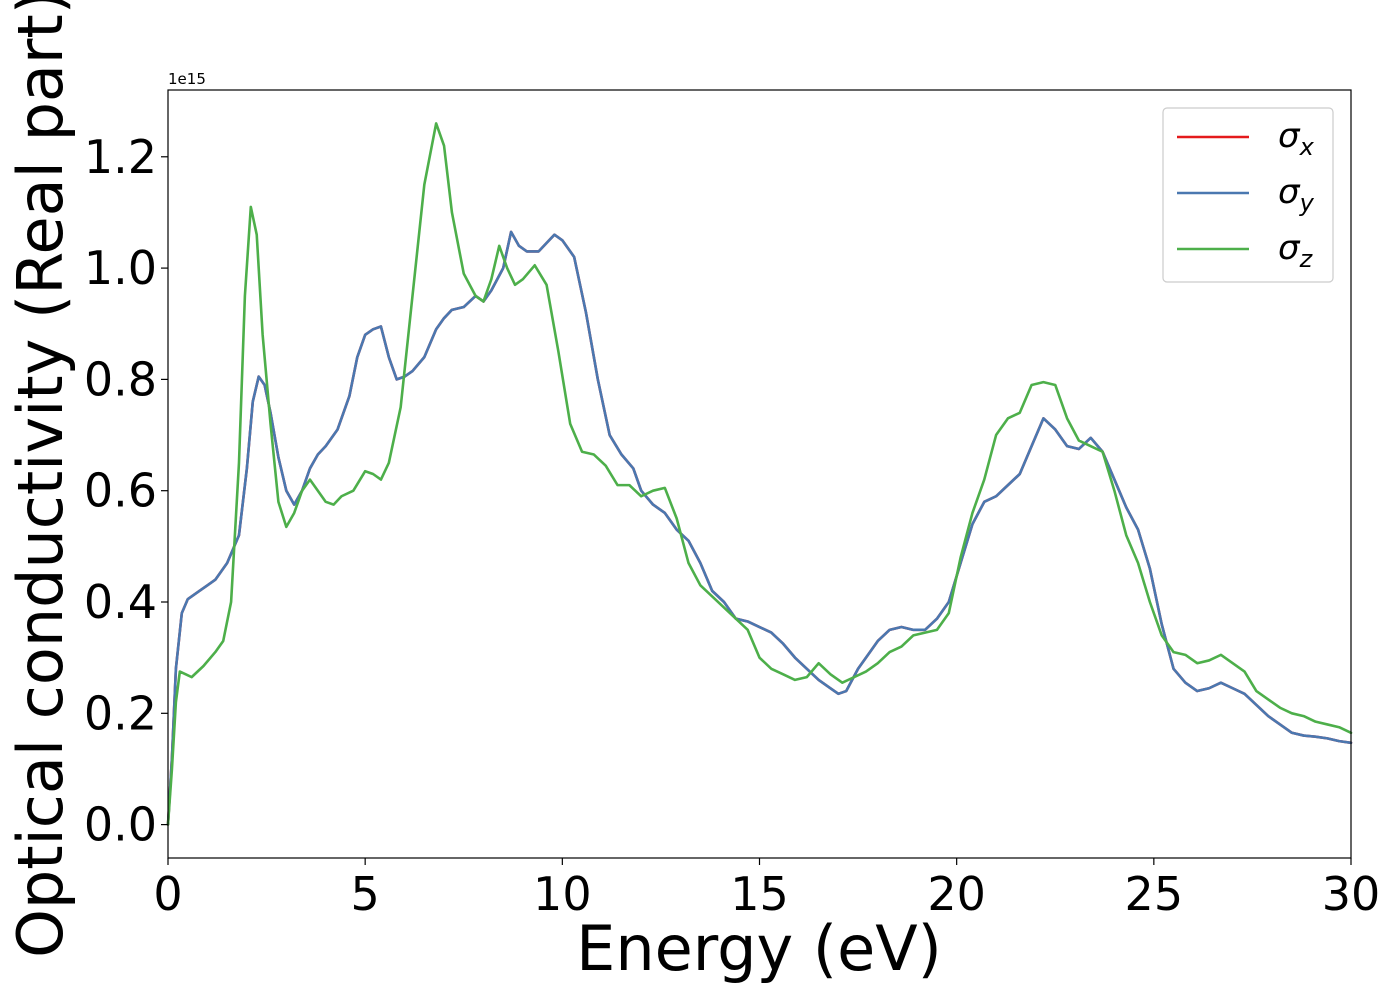 The width and height of the screenshot is (1400, 1000). Describe the element at coordinates (120, 268) in the screenshot. I see `y-tick-label: 1.0` at that location.